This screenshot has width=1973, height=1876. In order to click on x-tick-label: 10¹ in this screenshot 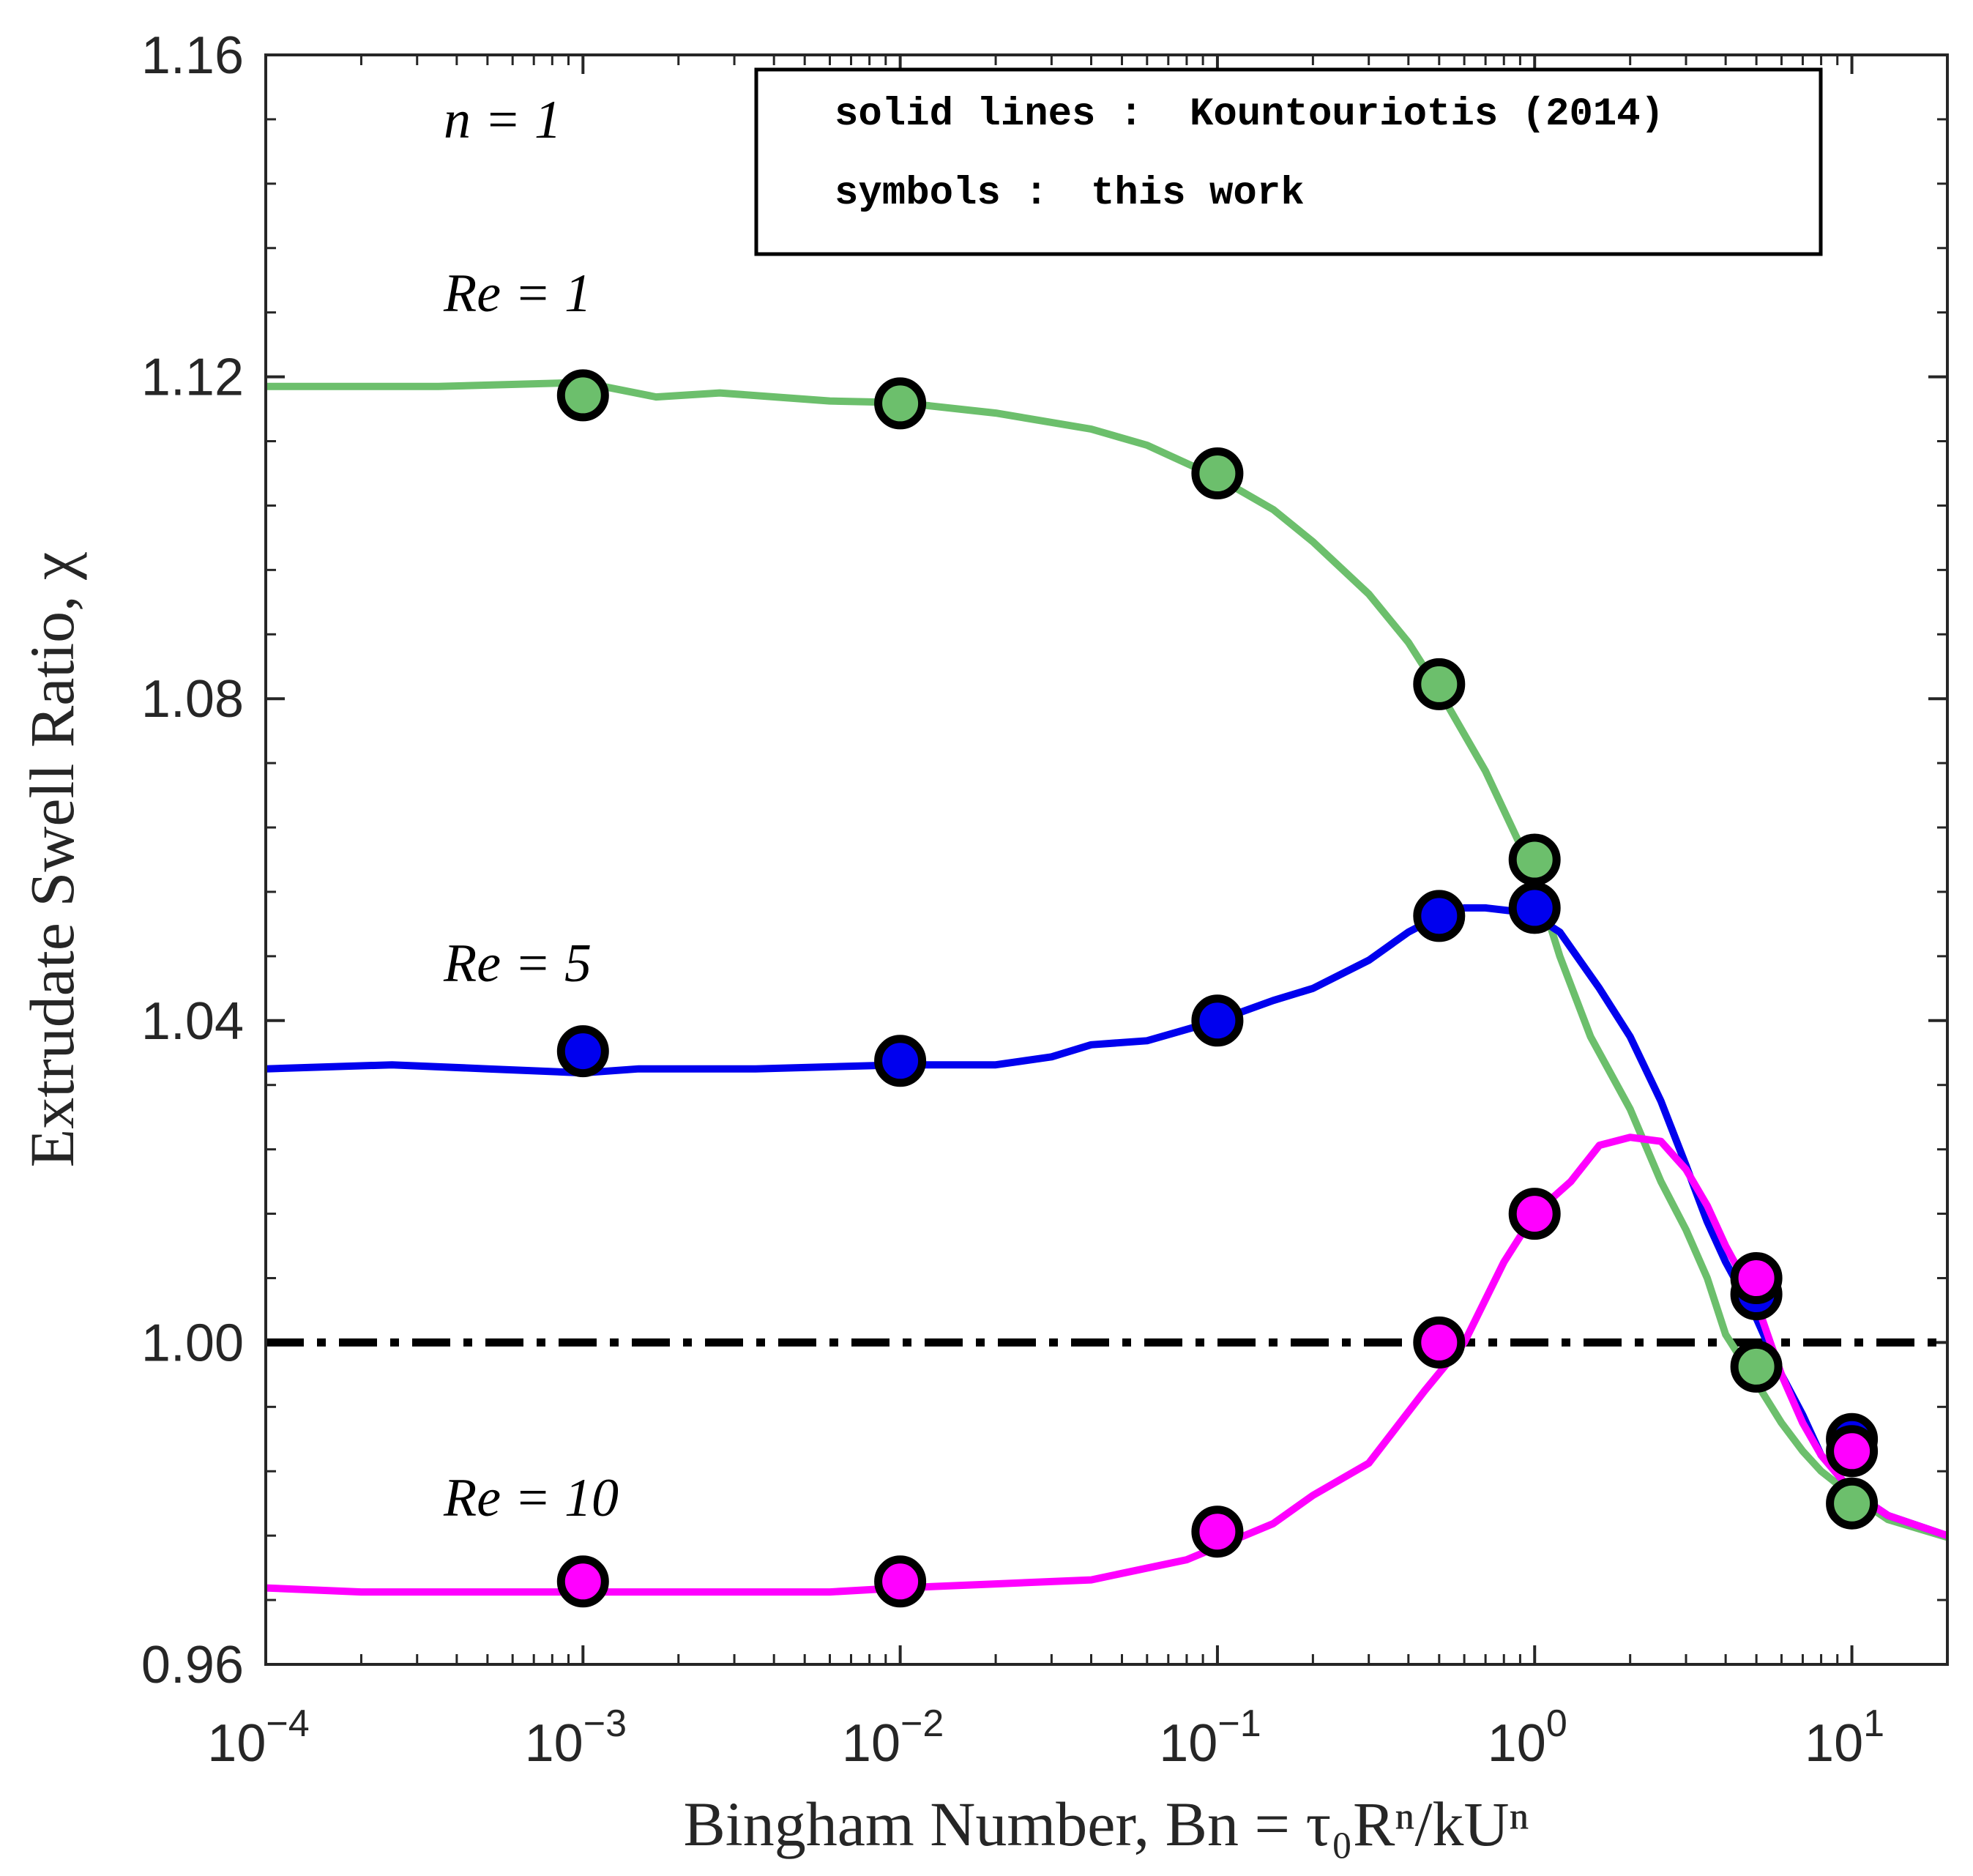, I will do `click(1844, 1737)`.